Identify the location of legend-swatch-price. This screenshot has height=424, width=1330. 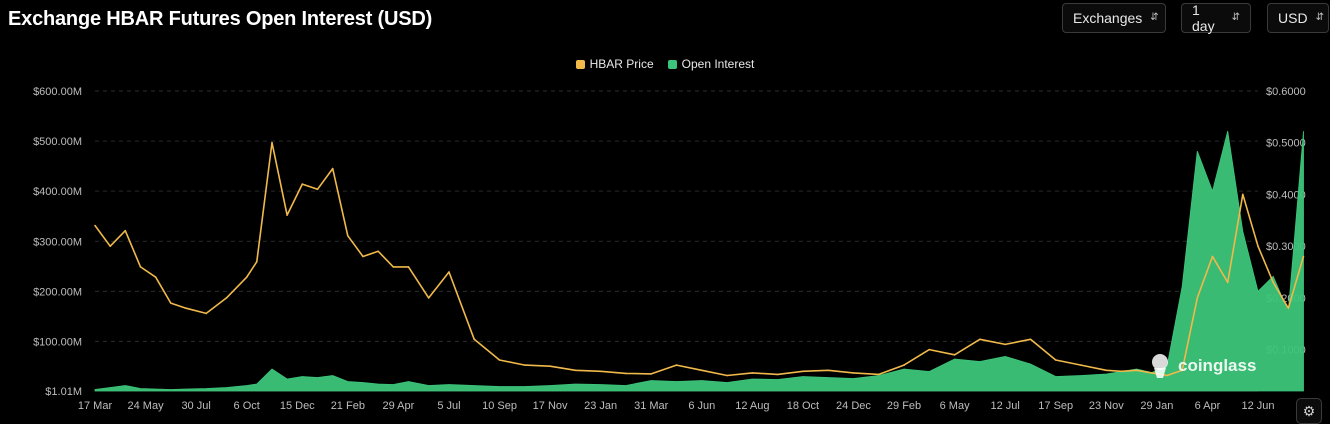
(580, 64).